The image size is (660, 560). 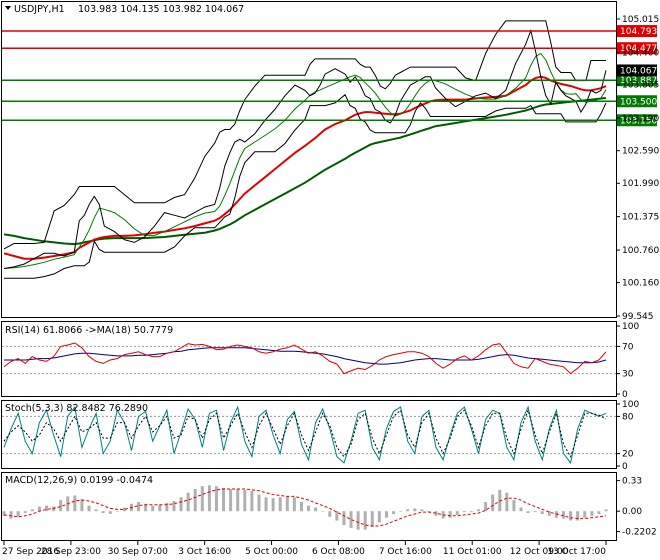 I want to click on symbol-dropdown-icon, so click(x=8, y=8).